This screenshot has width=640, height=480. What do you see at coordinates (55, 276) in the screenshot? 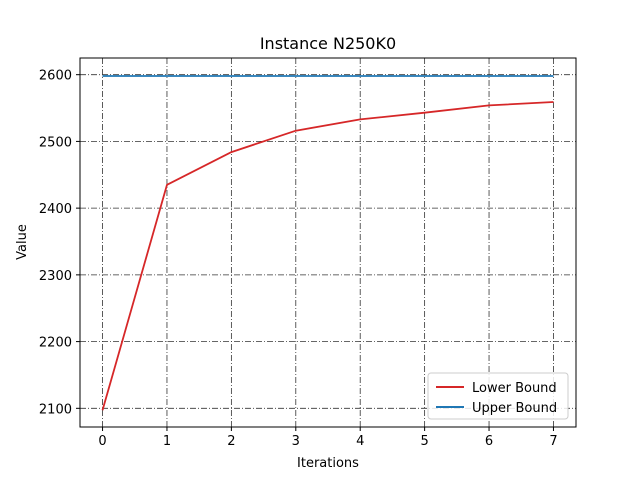
I see `y-tick-label: 2300` at bounding box center [55, 276].